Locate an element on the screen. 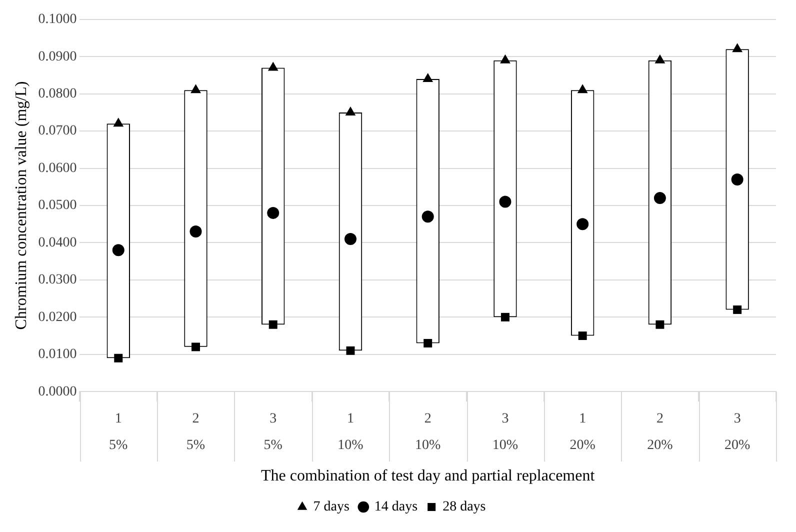 This screenshot has width=796, height=532. x-tick-label: 2 5% is located at coordinates (196, 433).